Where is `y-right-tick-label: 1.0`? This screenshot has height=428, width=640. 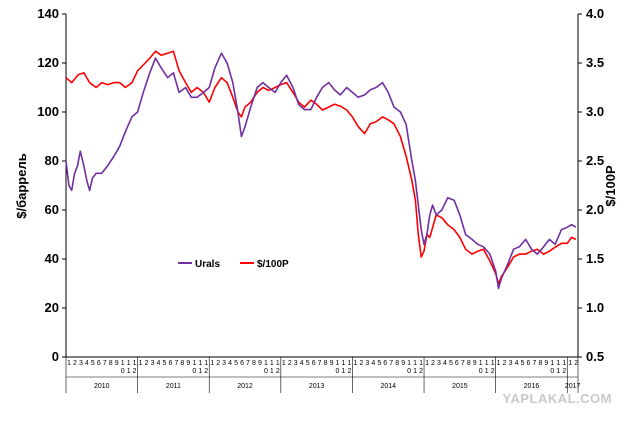
y-right-tick-label: 1.0 is located at coordinates (595, 307).